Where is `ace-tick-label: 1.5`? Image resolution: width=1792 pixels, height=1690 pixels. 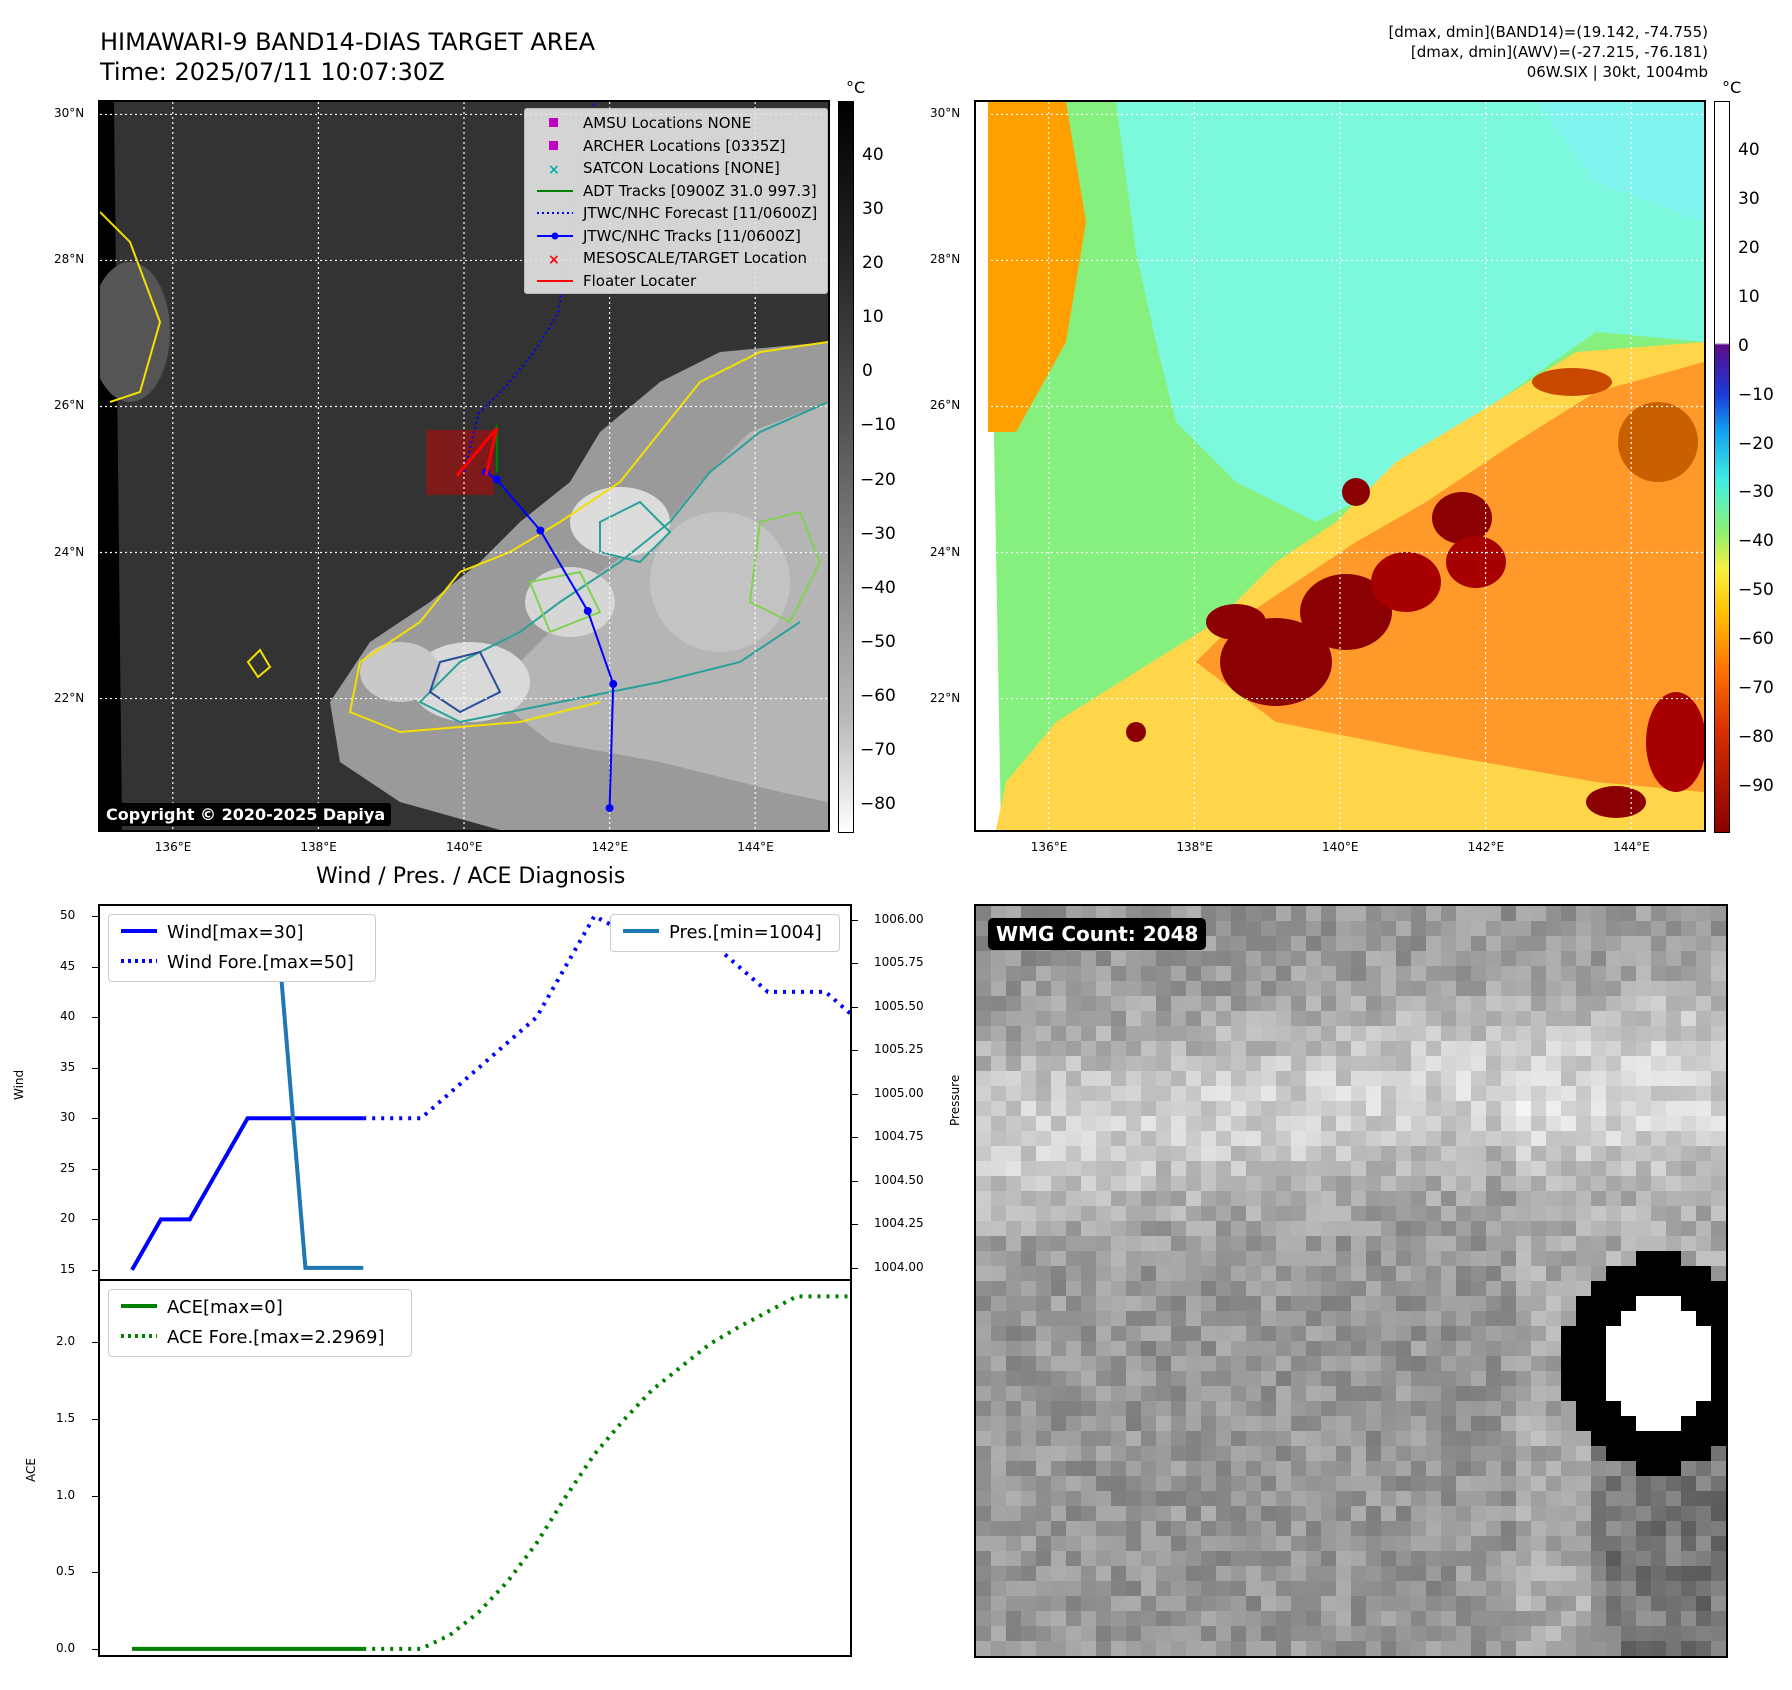 ace-tick-label: 1.5 is located at coordinates (66, 1417).